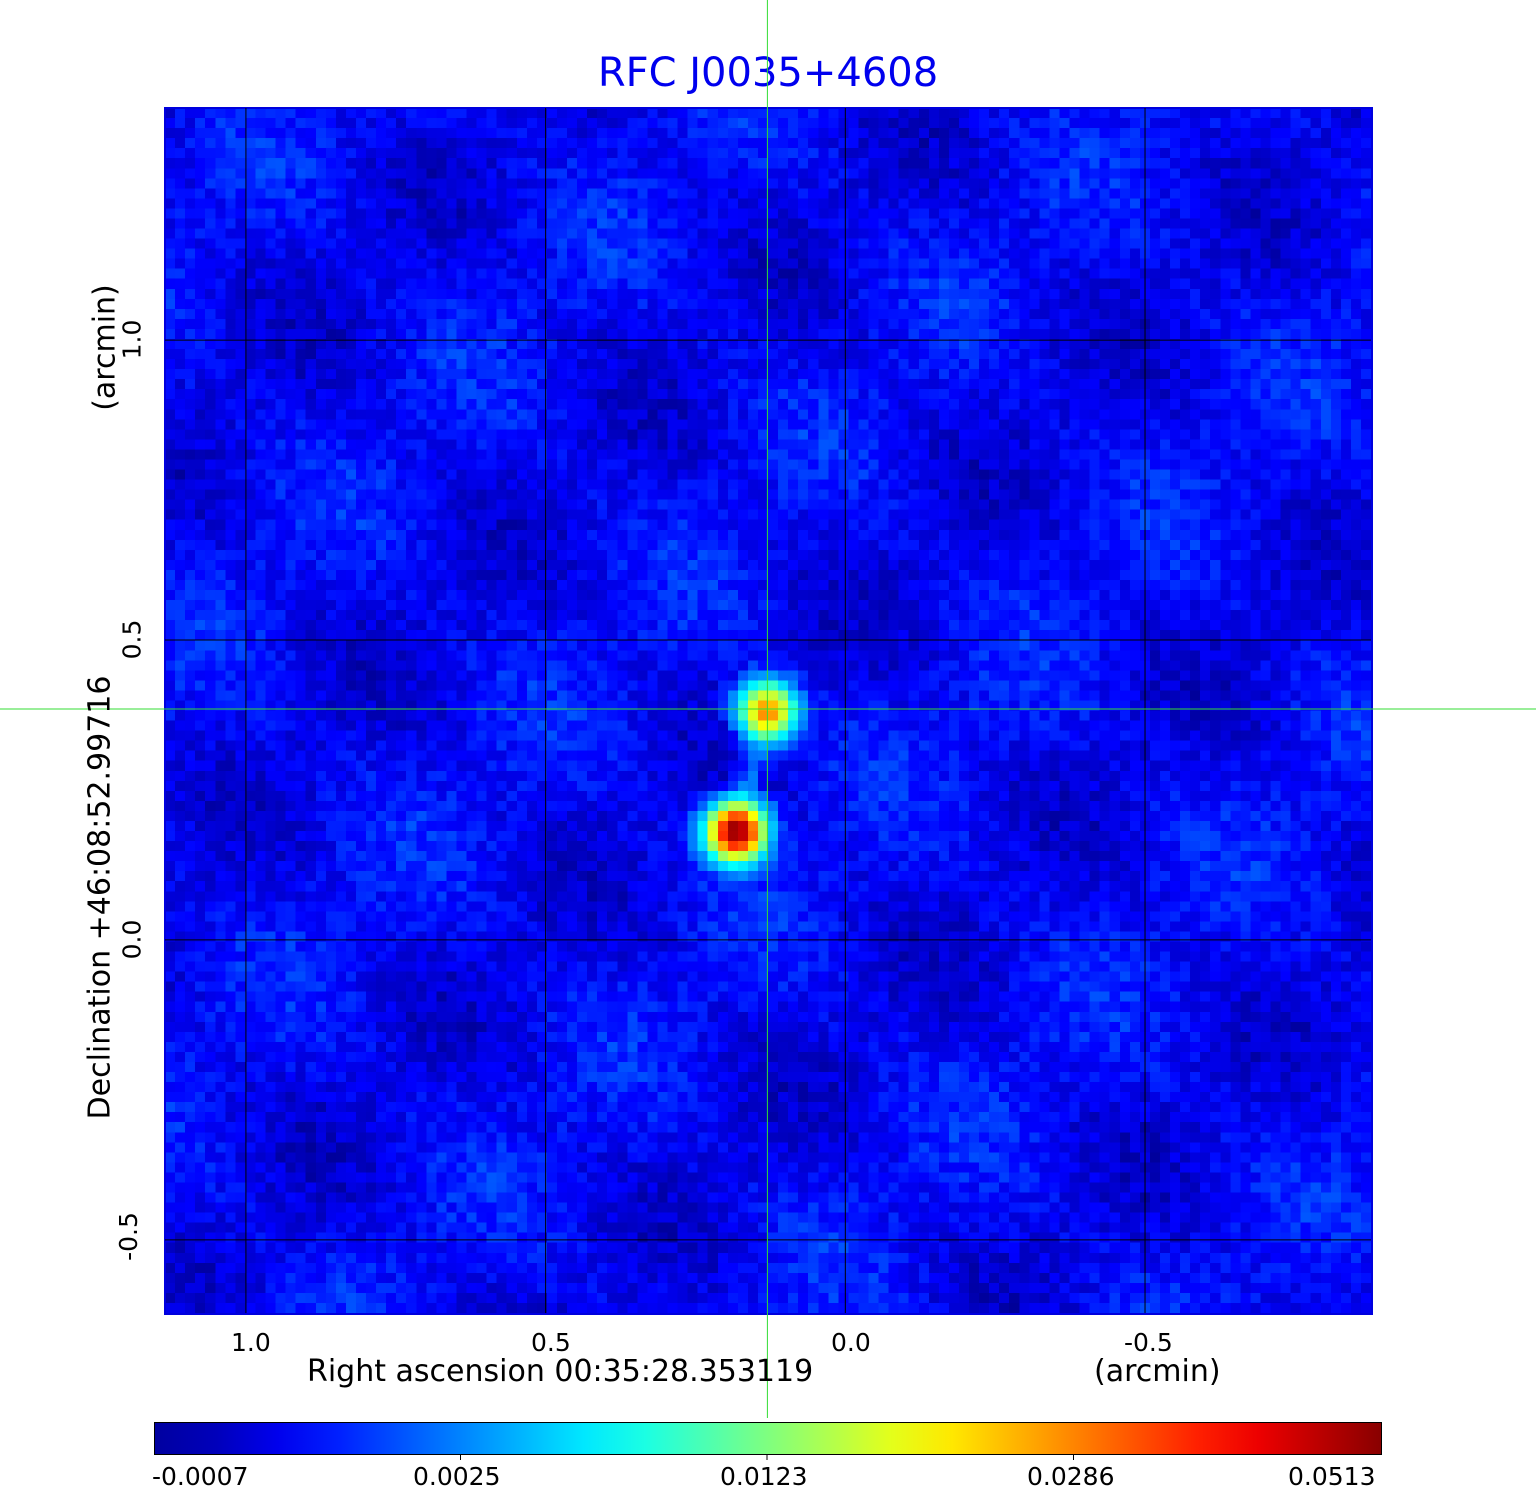 The height and width of the screenshot is (1511, 1536). I want to click on x-tick-label: 1.0, so click(251, 1342).